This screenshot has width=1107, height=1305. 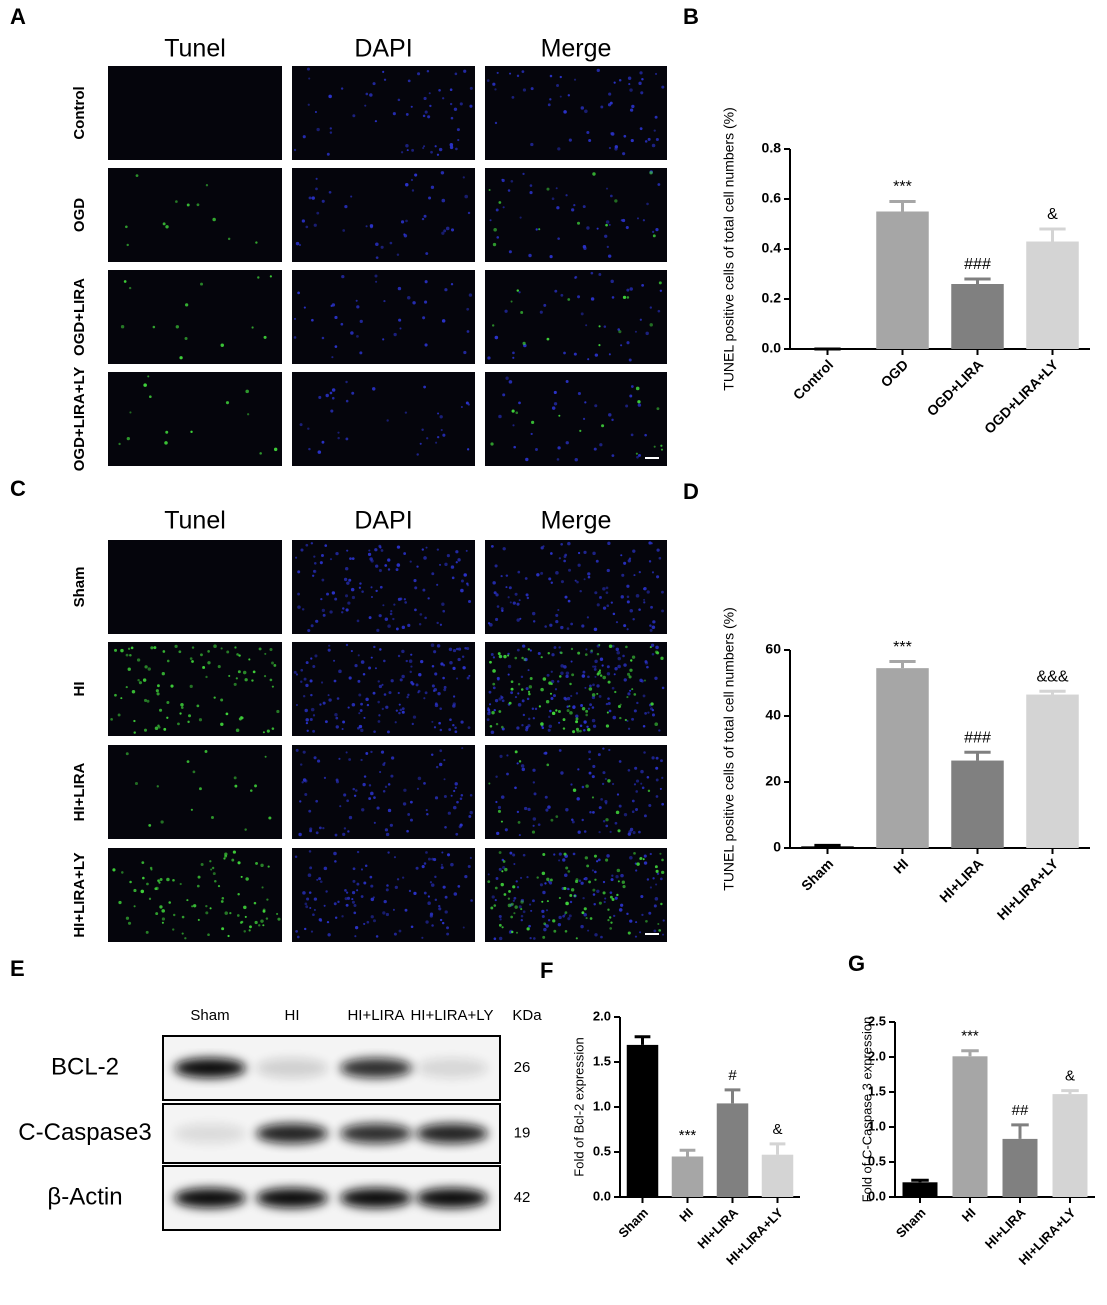 What do you see at coordinates (877, 1090) in the screenshot?
I see `y-tick-label: 1.5` at bounding box center [877, 1090].